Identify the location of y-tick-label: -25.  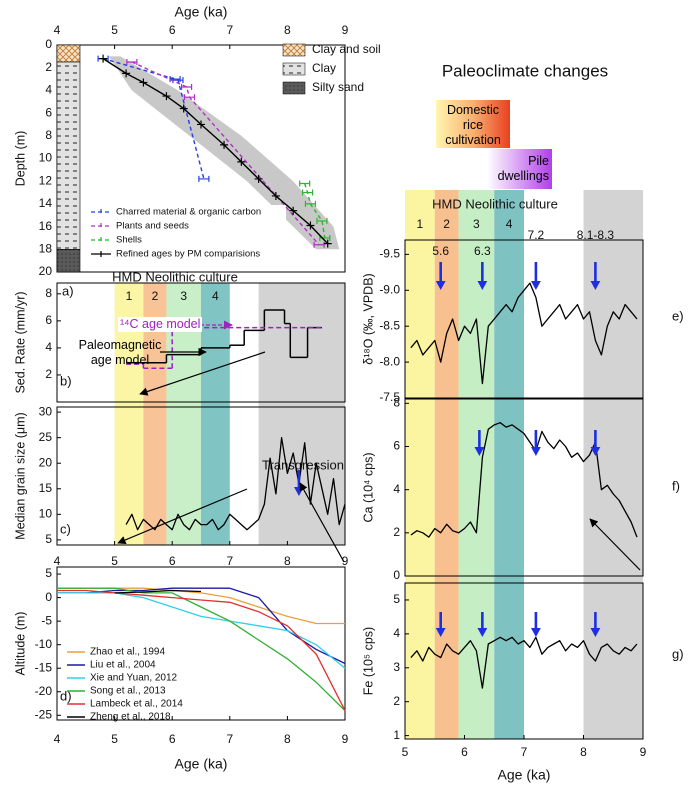
(44, 714).